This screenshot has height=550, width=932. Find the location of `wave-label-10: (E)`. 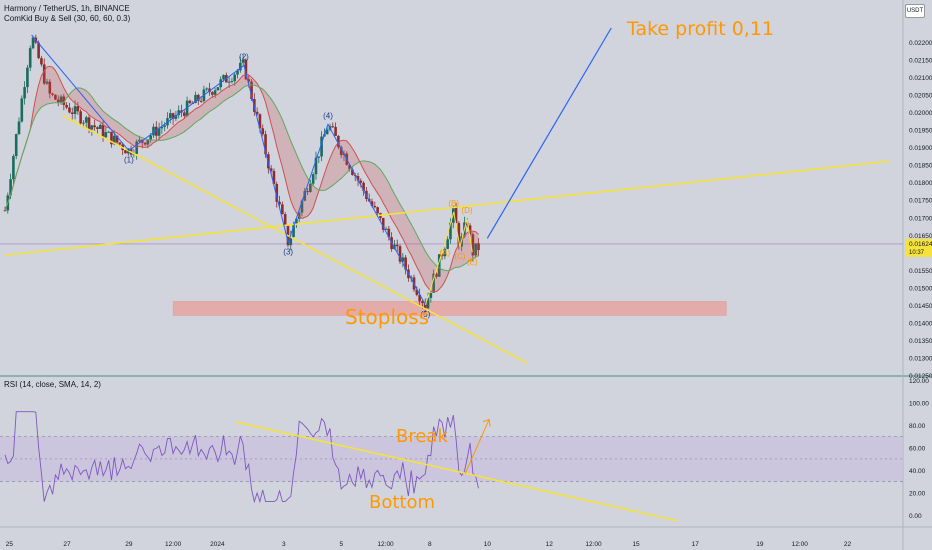

wave-label-10: (E) is located at coordinates (472, 261).